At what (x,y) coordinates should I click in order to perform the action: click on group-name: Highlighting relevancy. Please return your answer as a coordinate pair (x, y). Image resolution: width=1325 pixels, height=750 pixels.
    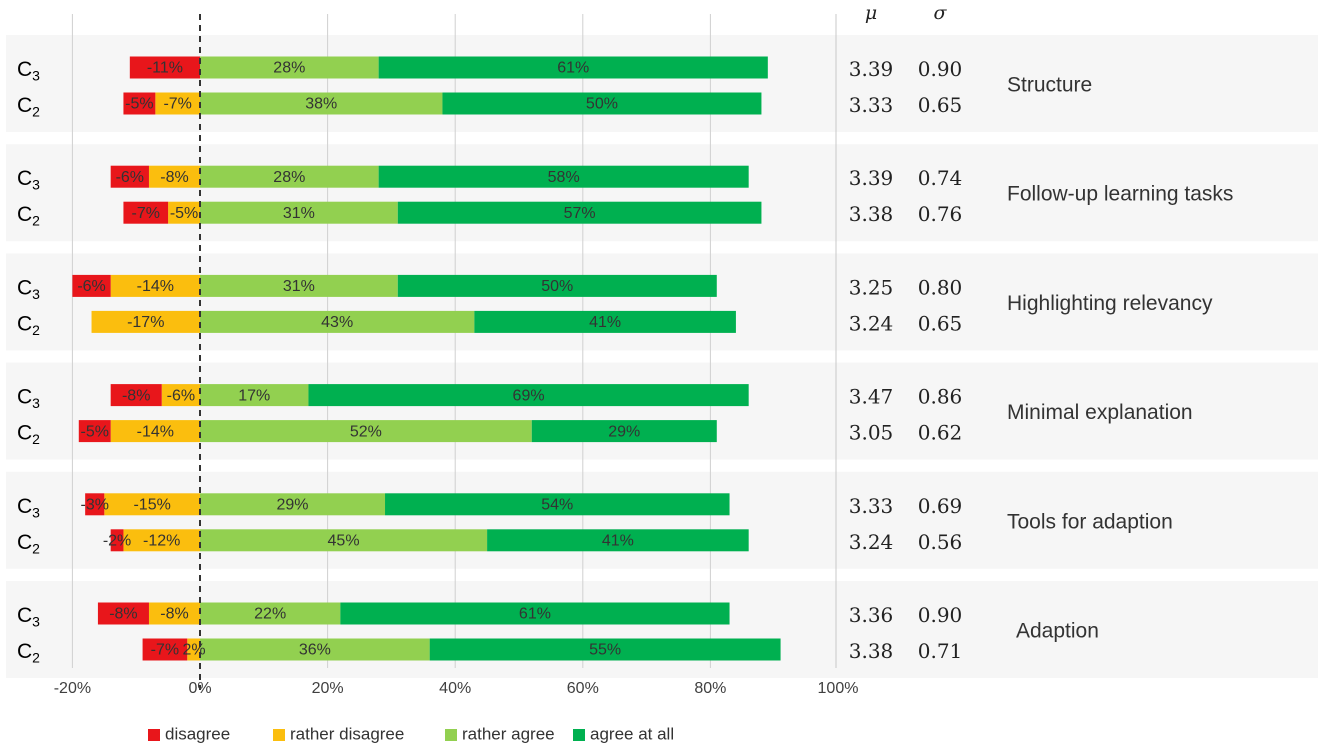
    Looking at the image, I should click on (1110, 303).